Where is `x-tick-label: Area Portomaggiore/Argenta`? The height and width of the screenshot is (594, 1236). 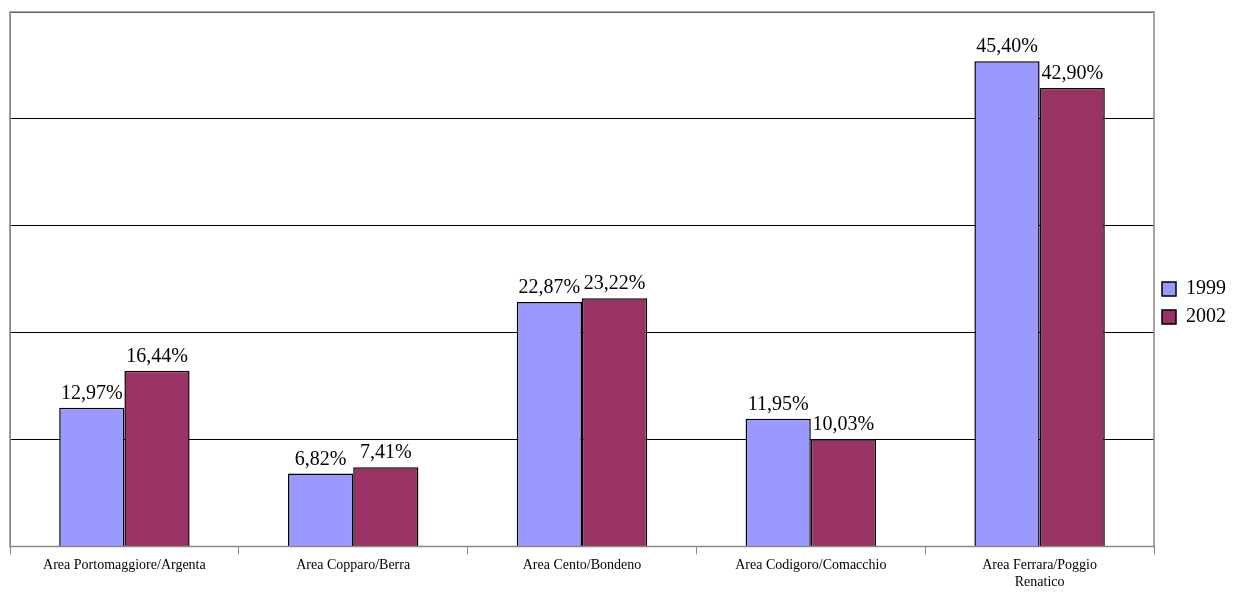
x-tick-label: Area Portomaggiore/Argenta is located at coordinates (125, 565).